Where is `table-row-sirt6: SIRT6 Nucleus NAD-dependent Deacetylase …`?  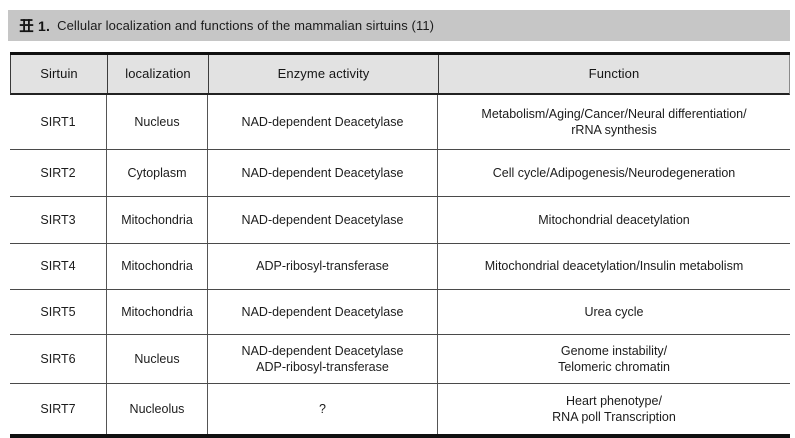
table-row-sirt6: SIRT6 Nucleus NAD-dependent Deacetylase … is located at coordinates (400, 359).